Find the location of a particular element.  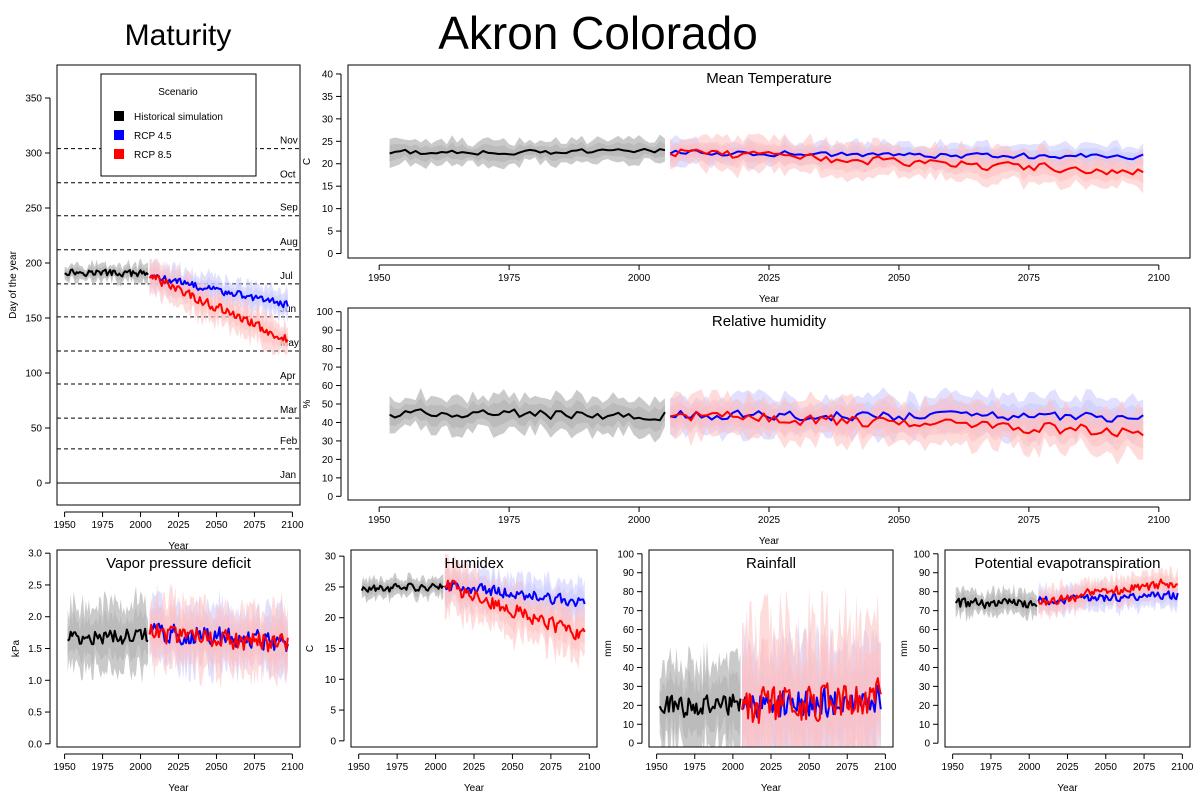

vapor-pressure-deficit-y-tick-label: 3.0 is located at coordinates (35, 554).